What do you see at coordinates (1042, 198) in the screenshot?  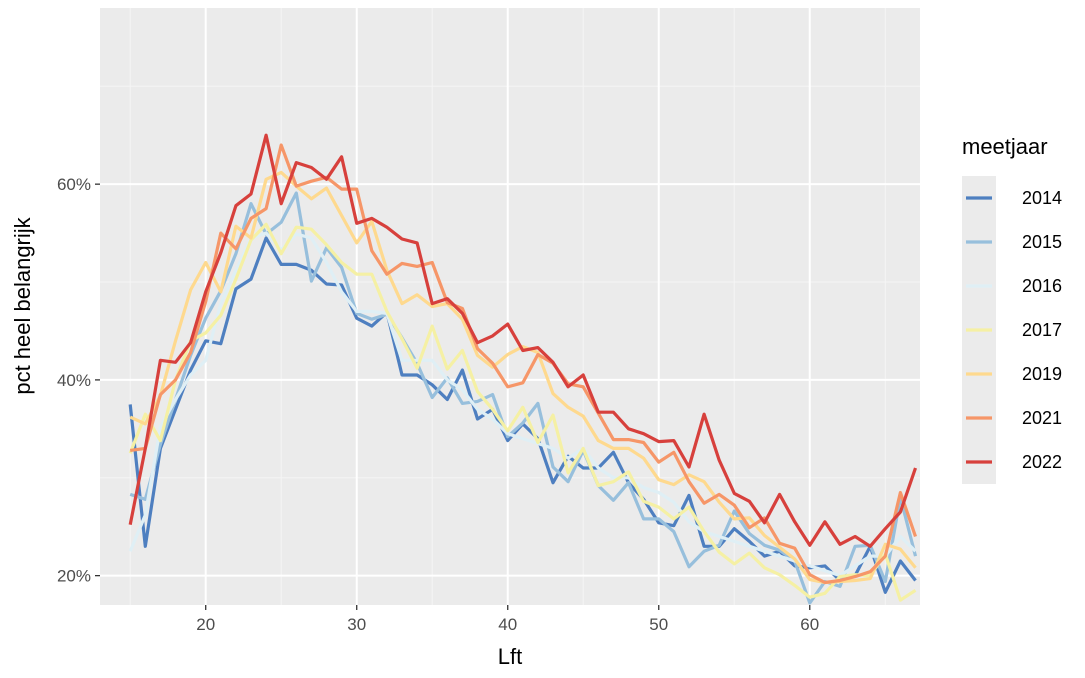 I see `legend-label-2014: 2014` at bounding box center [1042, 198].